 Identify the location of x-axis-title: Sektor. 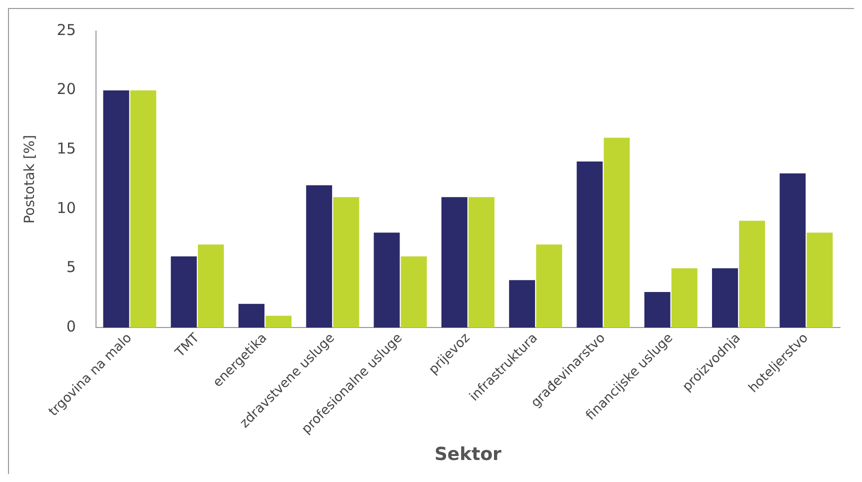
(468, 454).